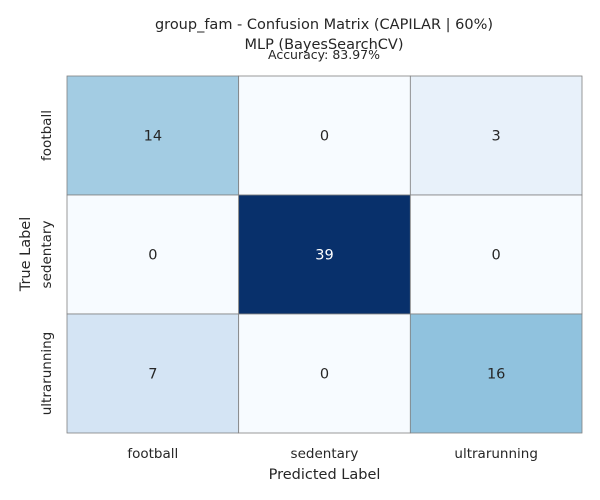 This screenshot has height=500, width=600. I want to click on x-tick-labels: football sedentary ultrarunning, so click(332, 454).